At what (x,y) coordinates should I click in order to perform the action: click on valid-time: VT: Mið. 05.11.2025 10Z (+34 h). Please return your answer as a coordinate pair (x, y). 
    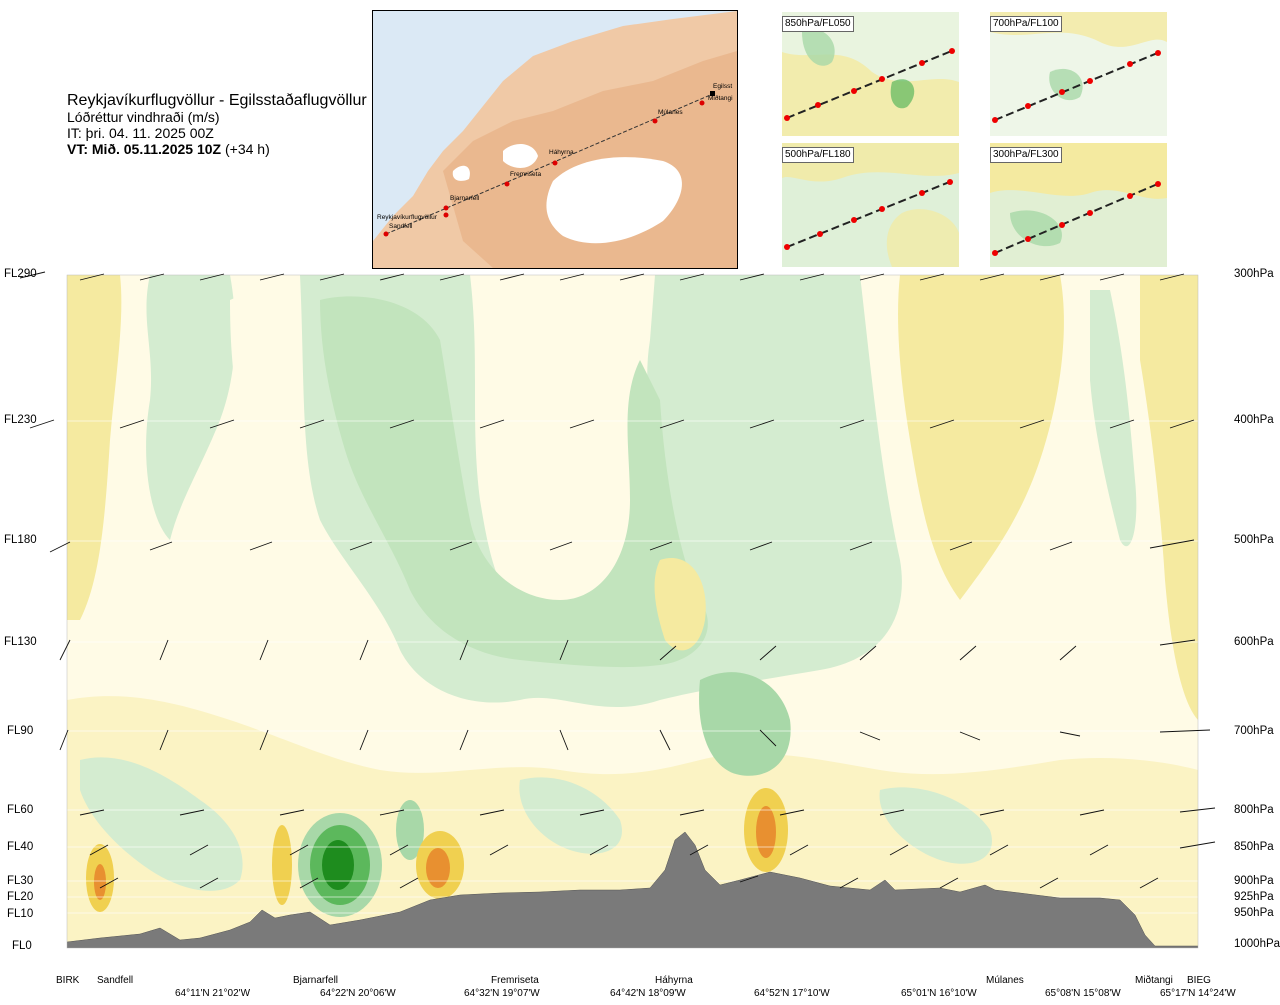
    Looking at the image, I should click on (217, 149).